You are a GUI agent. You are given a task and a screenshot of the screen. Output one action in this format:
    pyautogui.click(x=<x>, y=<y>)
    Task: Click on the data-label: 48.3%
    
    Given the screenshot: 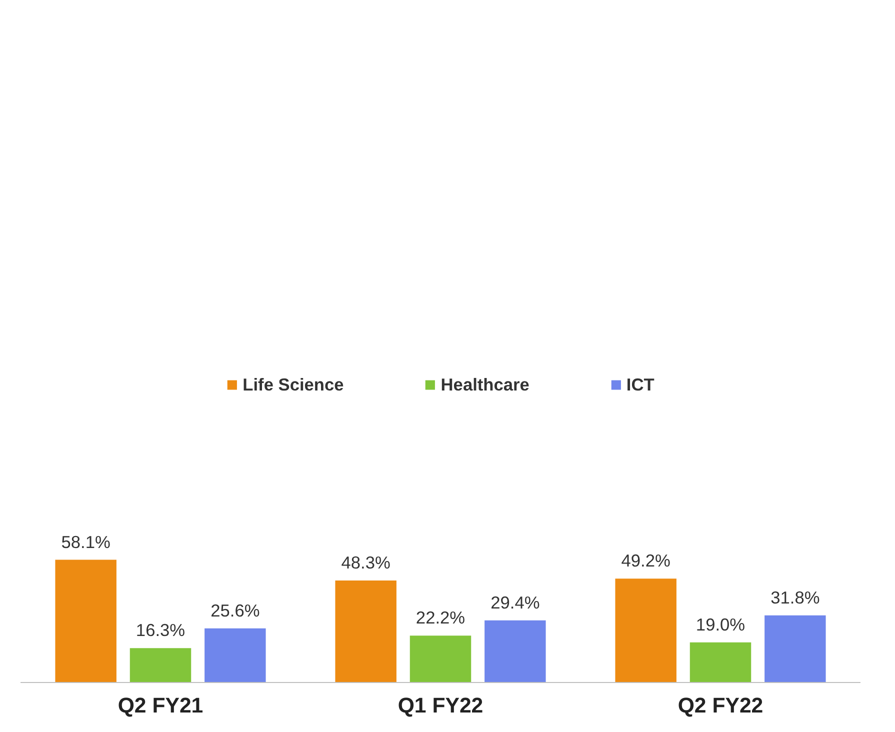 What is the action you would take?
    pyautogui.click(x=365, y=562)
    